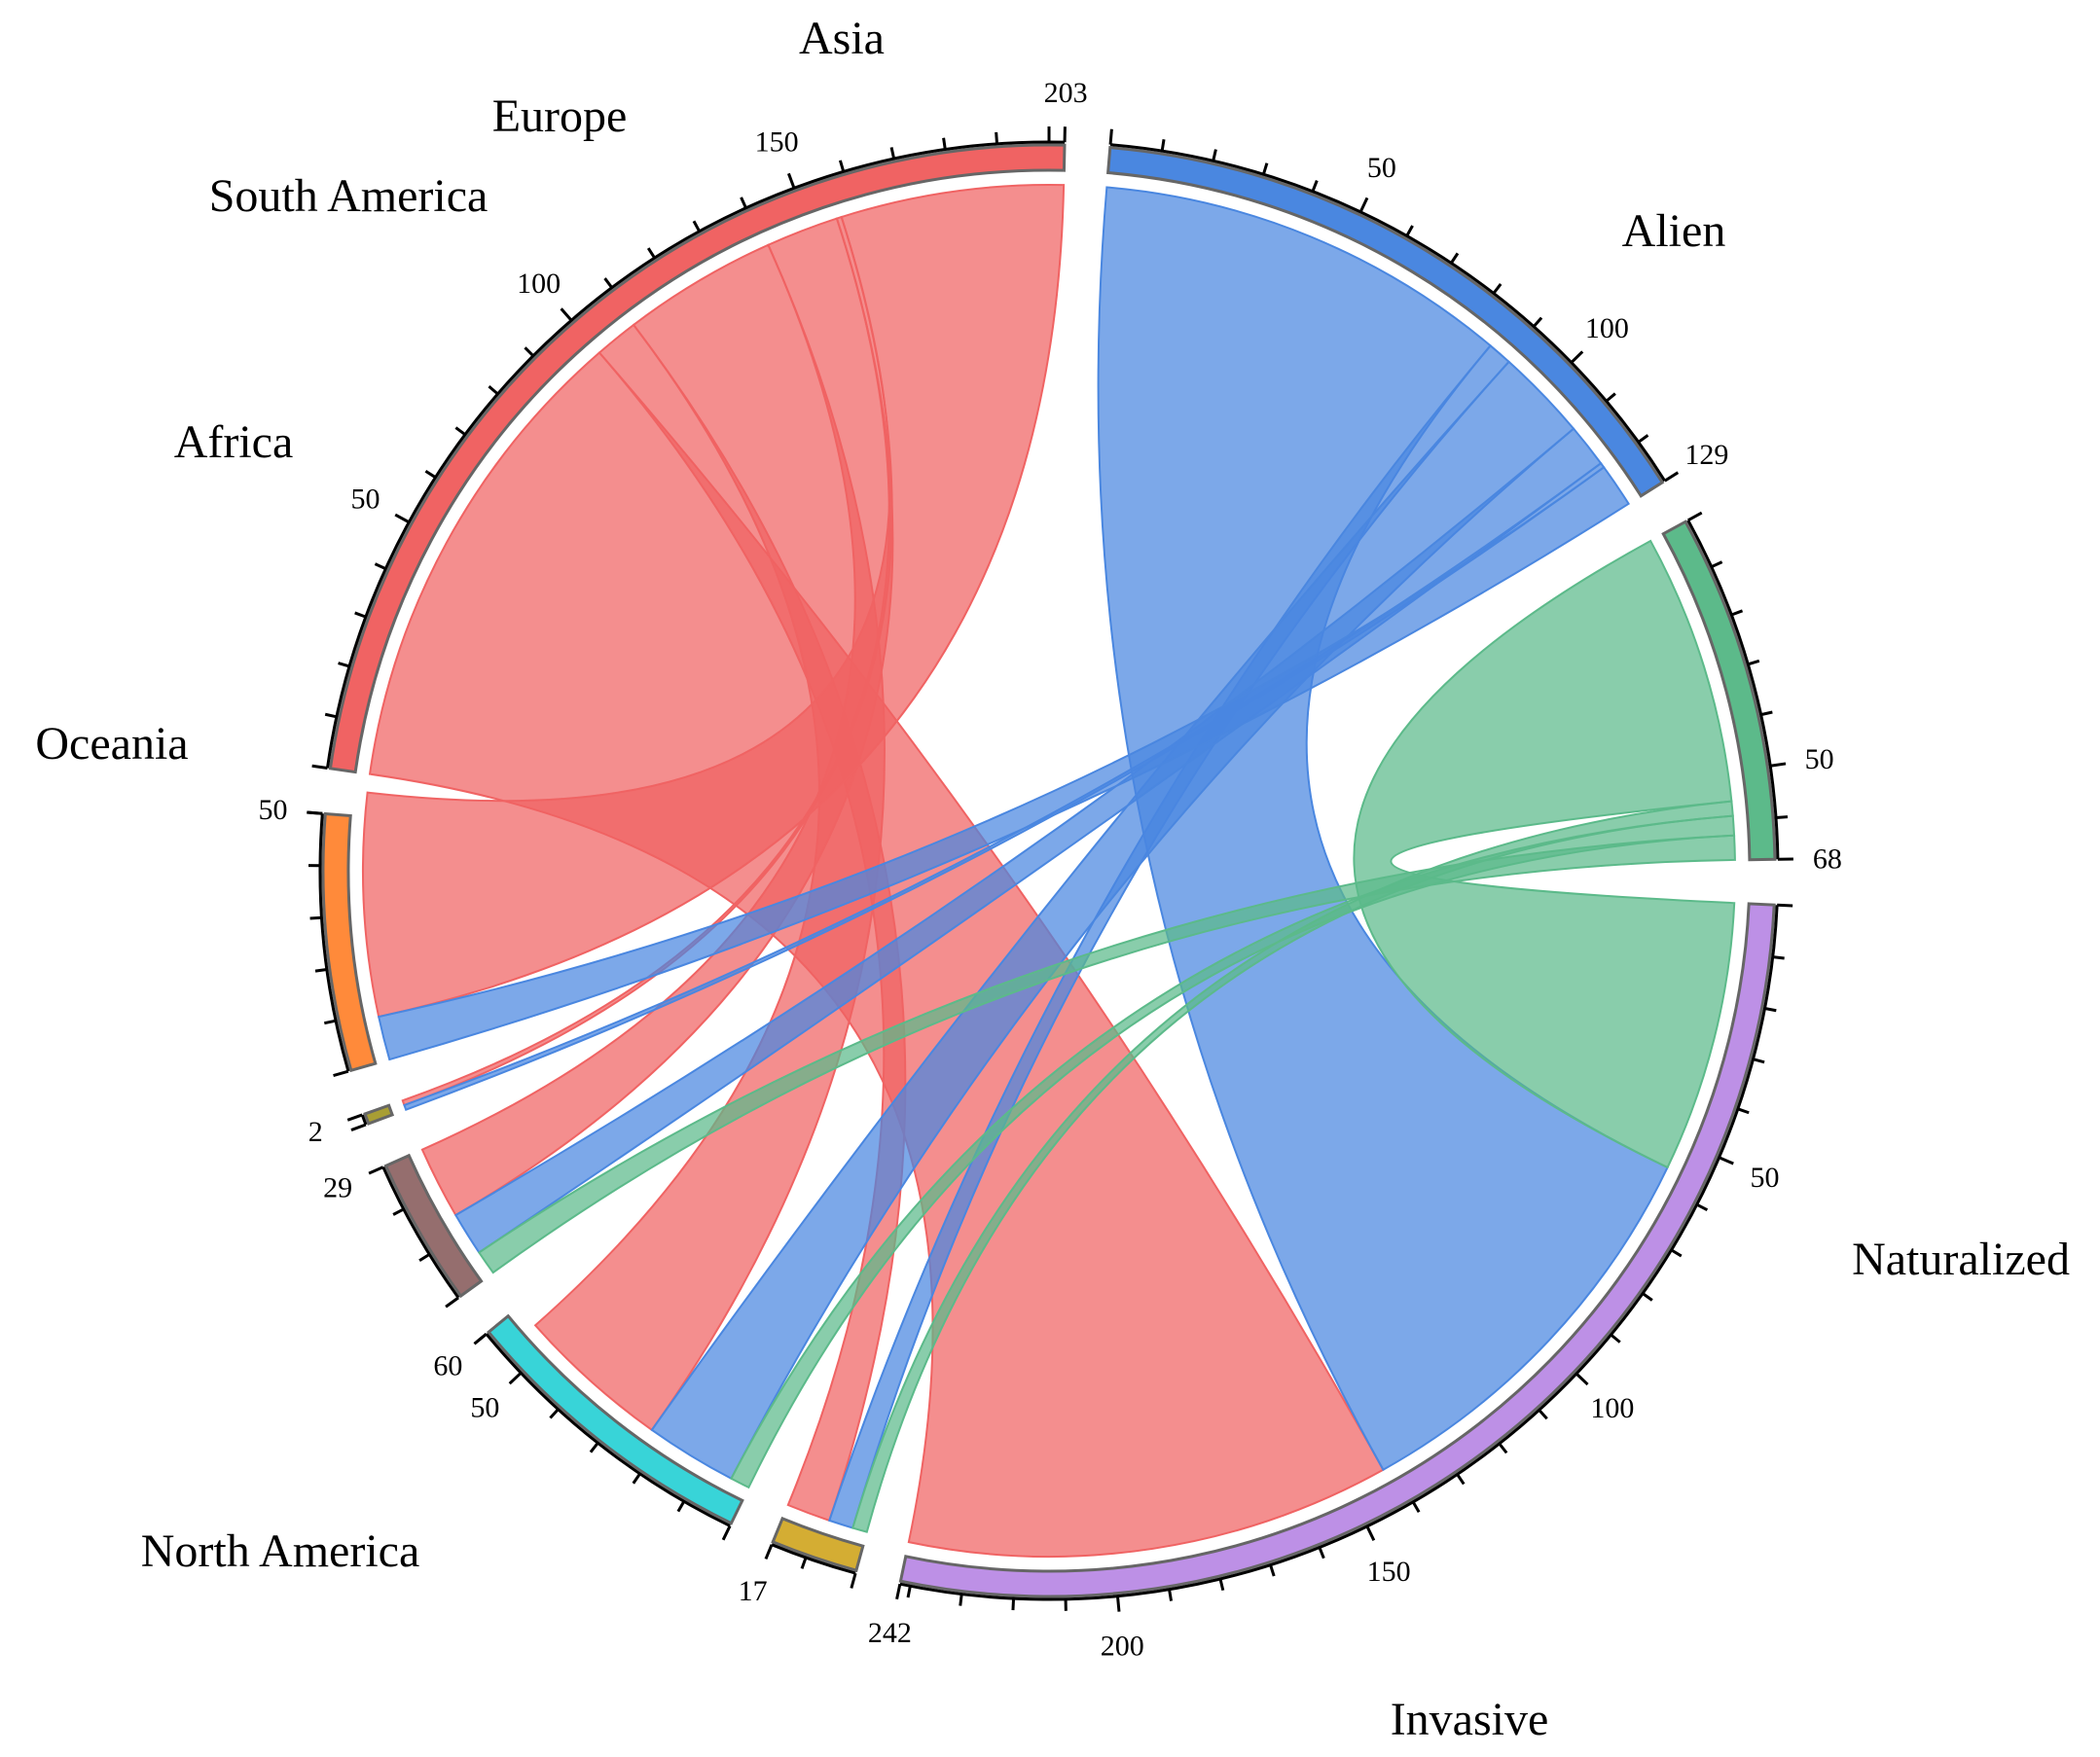 Image resolution: width=2100 pixels, height=1757 pixels. Describe the element at coordinates (890, 1633) in the screenshot. I see `tick-label-north-america: 242` at that location.